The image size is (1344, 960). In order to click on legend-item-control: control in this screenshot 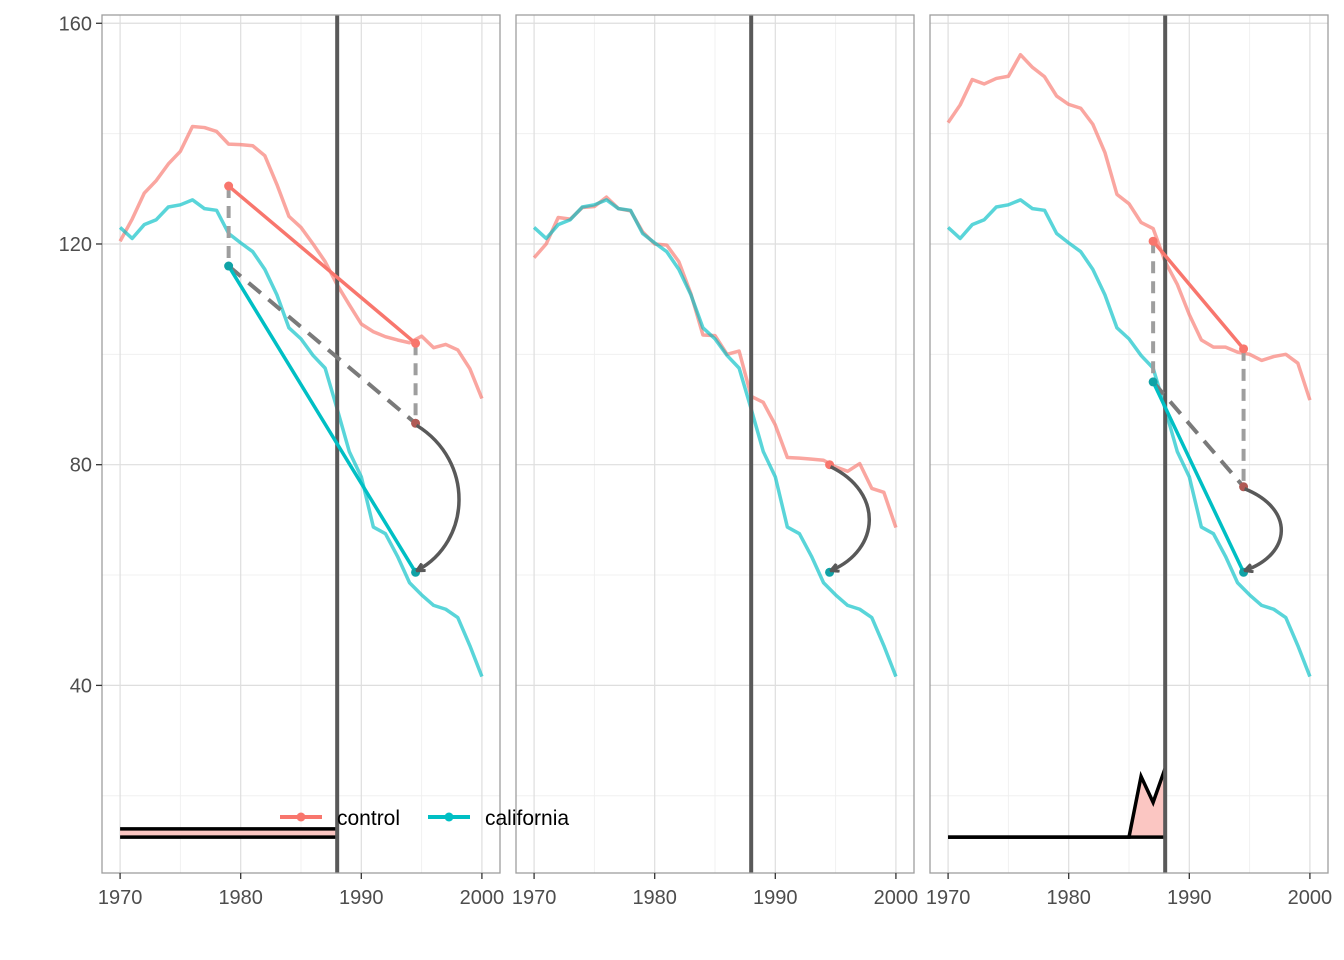, I will do `click(340, 818)`.